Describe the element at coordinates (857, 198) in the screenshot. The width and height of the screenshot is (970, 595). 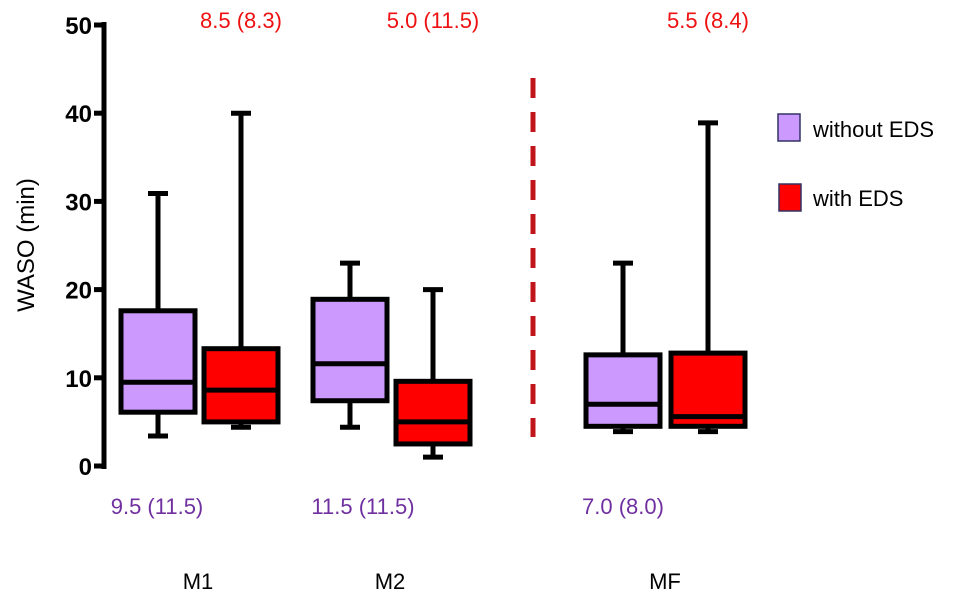
I see `legend-label-with-eds: with EDS` at that location.